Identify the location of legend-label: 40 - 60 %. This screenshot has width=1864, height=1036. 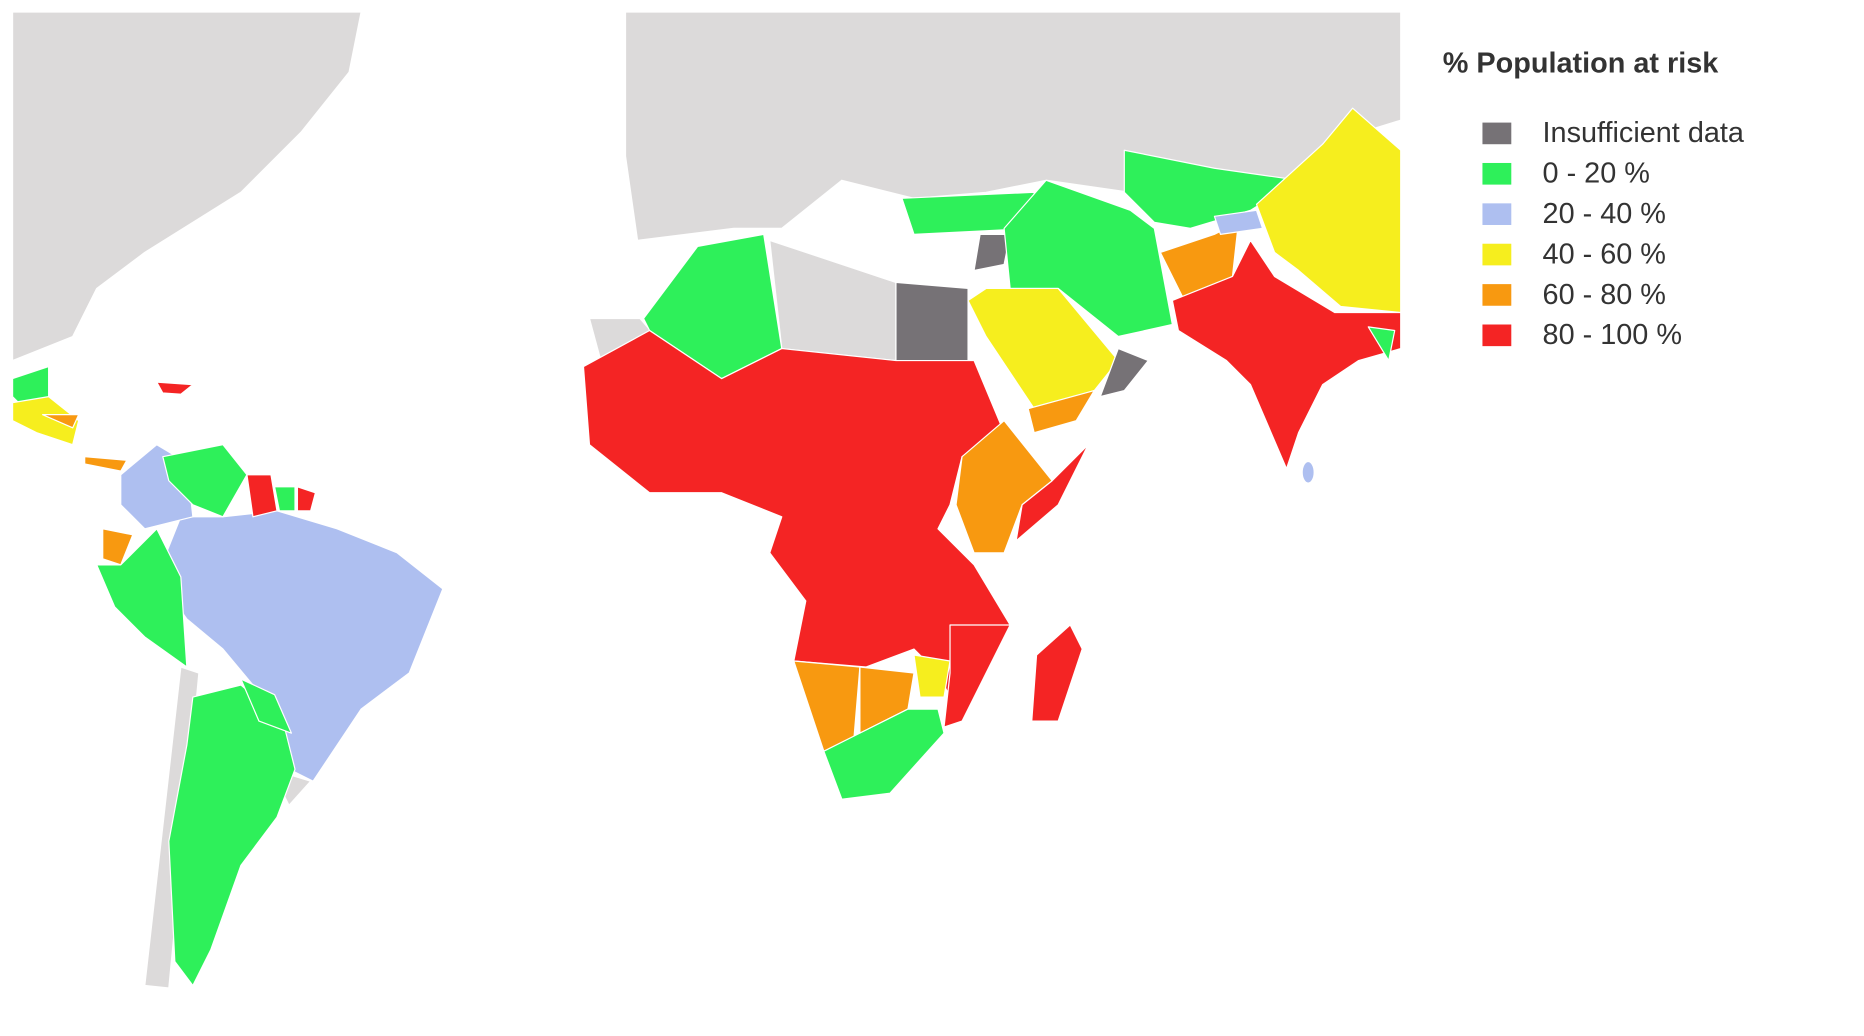
(1604, 254).